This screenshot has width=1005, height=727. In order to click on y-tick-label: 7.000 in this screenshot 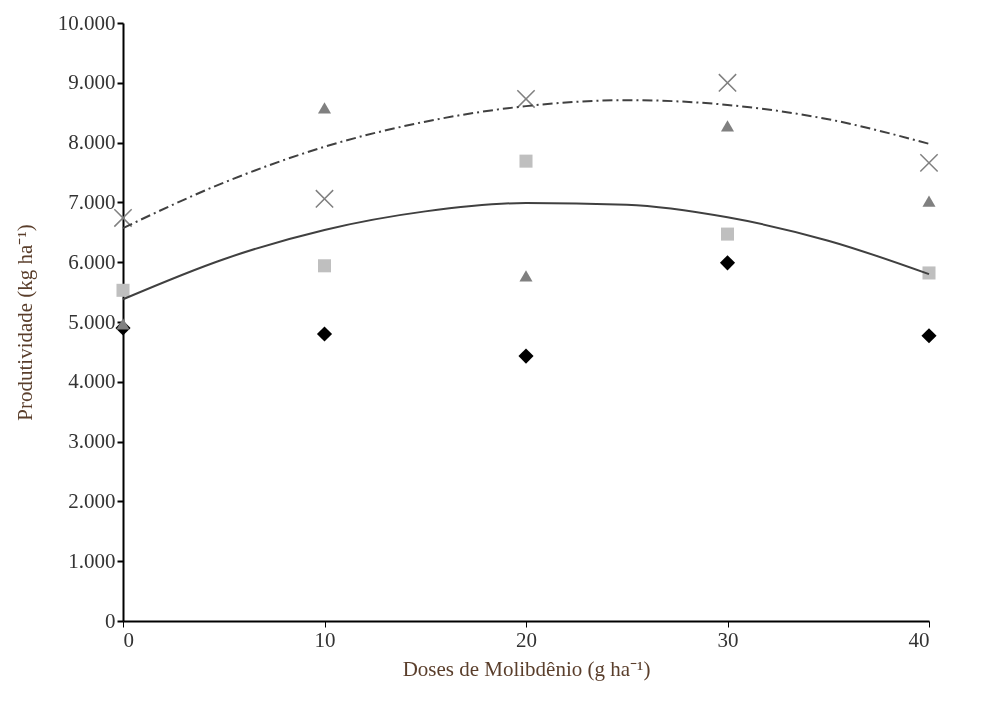, I will do `click(92, 201)`.